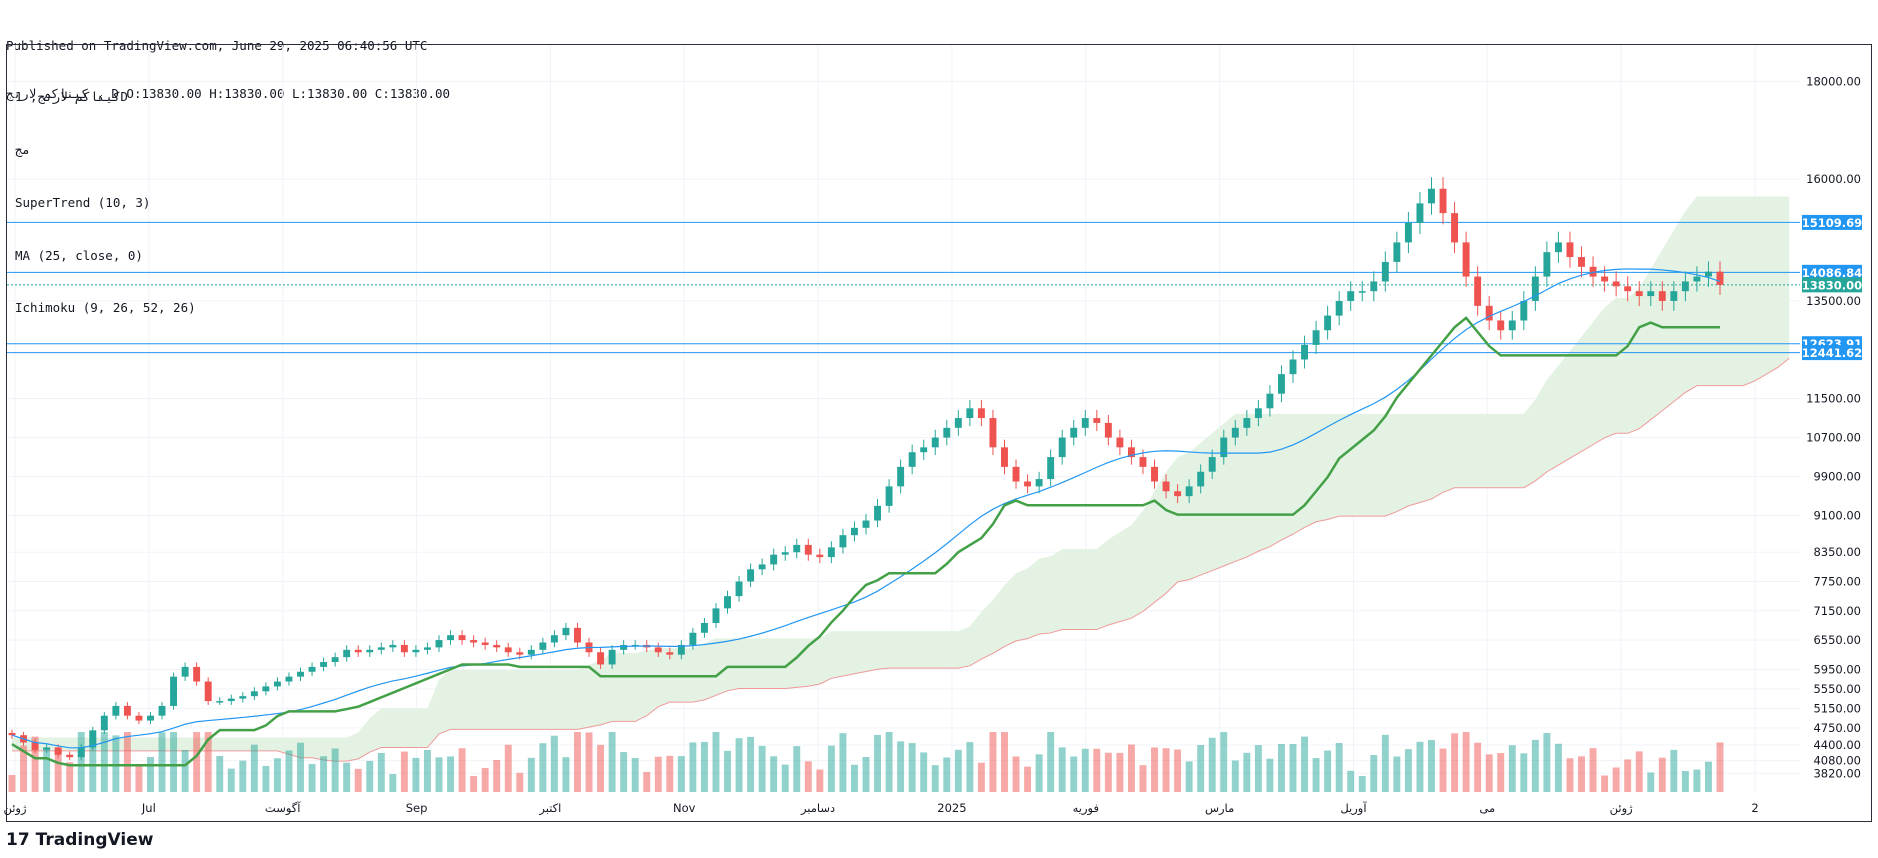 Image resolution: width=1878 pixels, height=858 pixels. What do you see at coordinates (684, 808) in the screenshot?
I see `time-tick-label: Nov` at bounding box center [684, 808].